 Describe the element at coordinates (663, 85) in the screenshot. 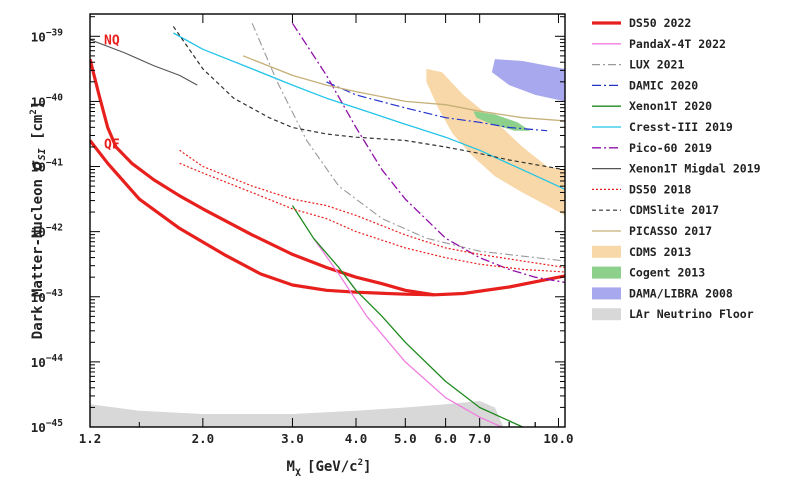

I see `legend-label: DAMIC 2020` at that location.